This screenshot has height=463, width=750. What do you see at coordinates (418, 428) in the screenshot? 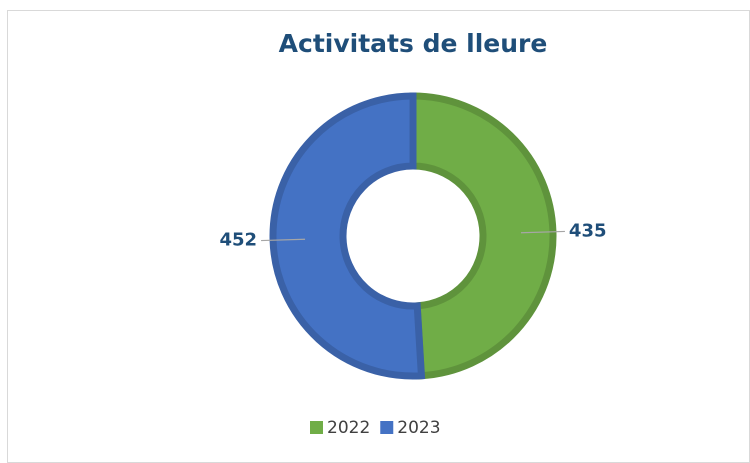
I see `legend-label: 2023` at bounding box center [418, 428].